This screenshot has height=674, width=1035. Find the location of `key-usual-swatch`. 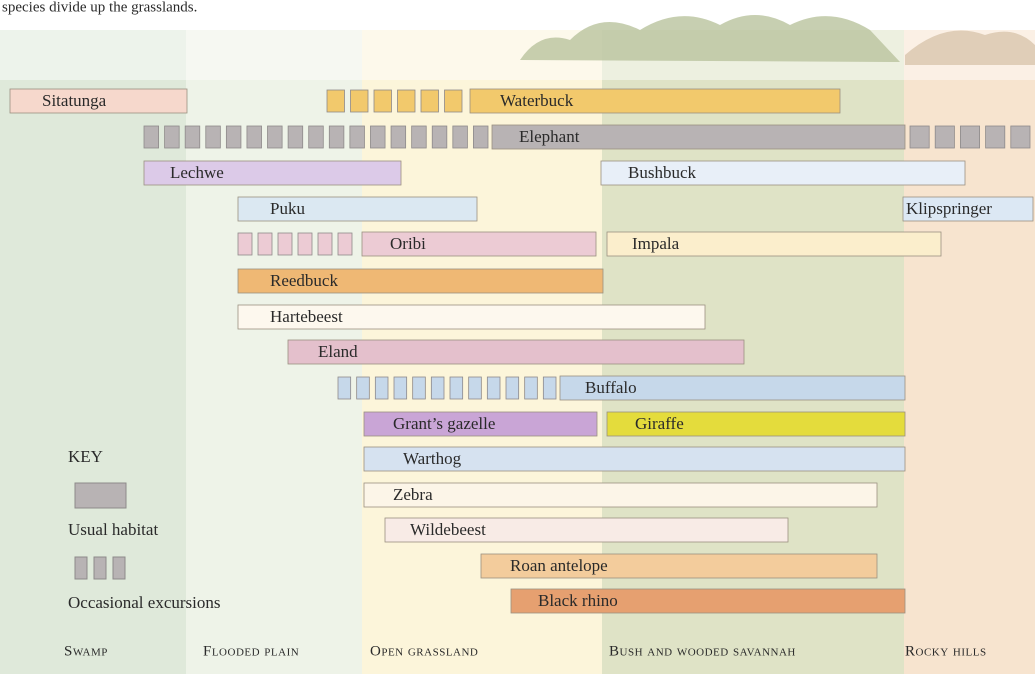

key-usual-swatch is located at coordinates (100, 495).